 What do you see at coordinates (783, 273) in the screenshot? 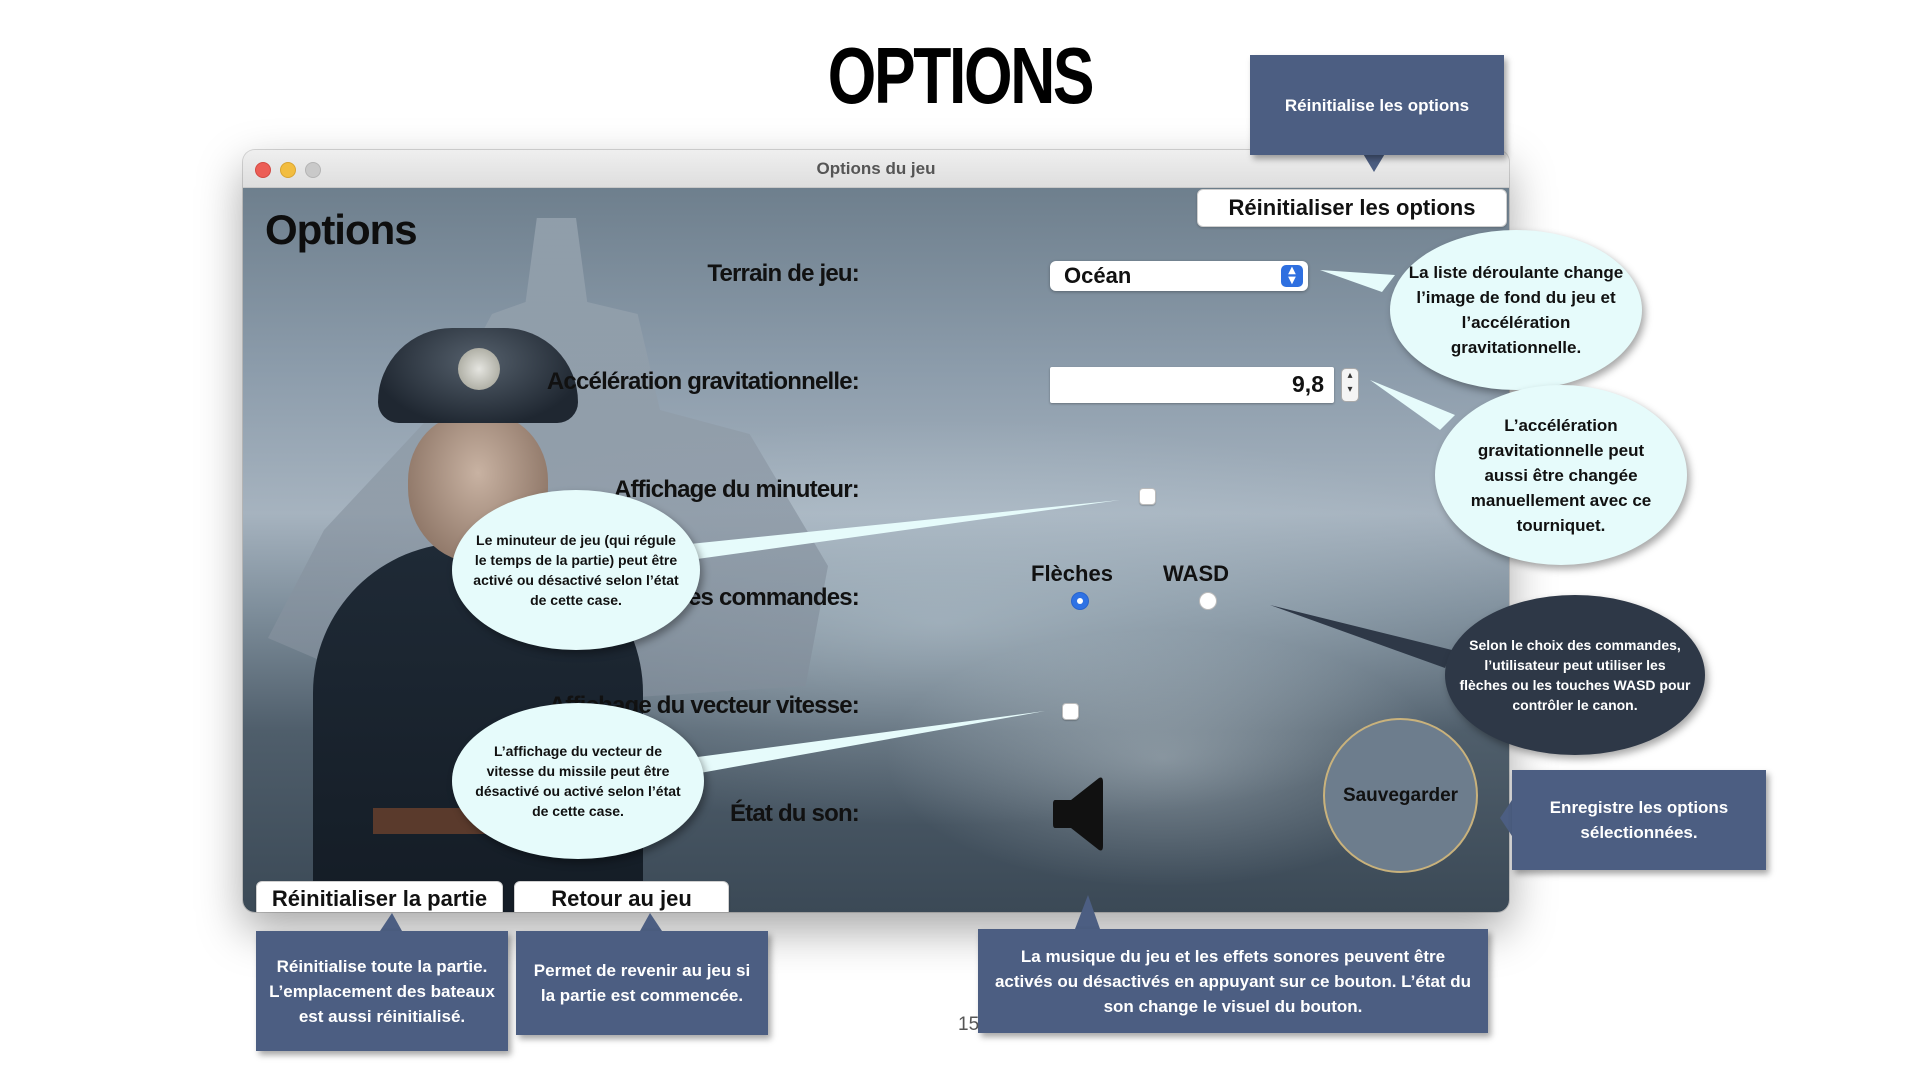
I see `terrain-label: Terrain de jeu:` at bounding box center [783, 273].